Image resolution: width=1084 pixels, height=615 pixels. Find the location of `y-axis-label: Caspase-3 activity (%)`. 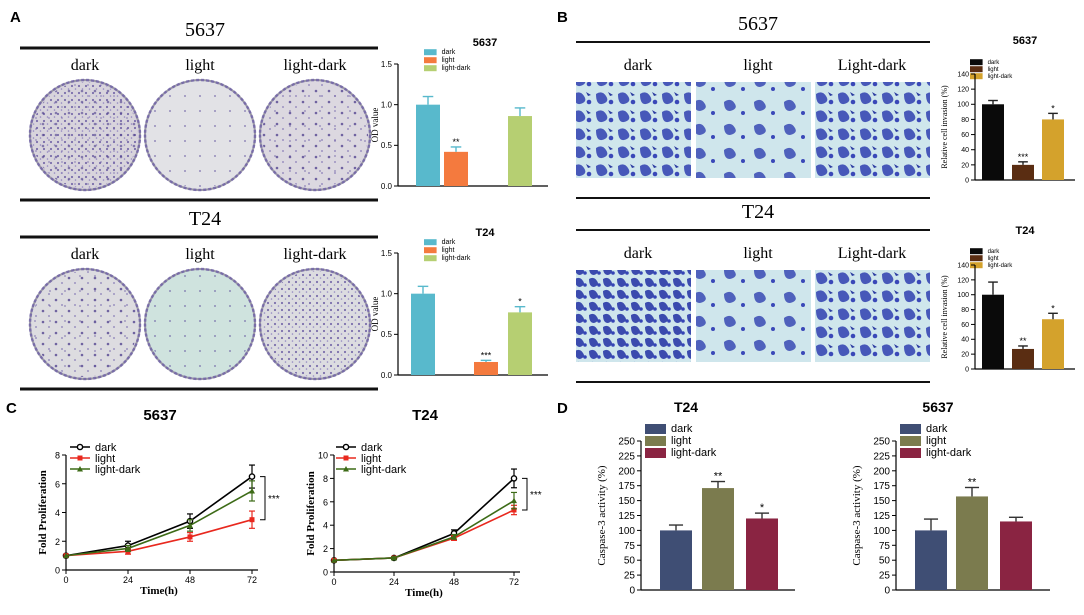

y-axis-label: Caspase-3 activity (%) is located at coordinates (857, 515).